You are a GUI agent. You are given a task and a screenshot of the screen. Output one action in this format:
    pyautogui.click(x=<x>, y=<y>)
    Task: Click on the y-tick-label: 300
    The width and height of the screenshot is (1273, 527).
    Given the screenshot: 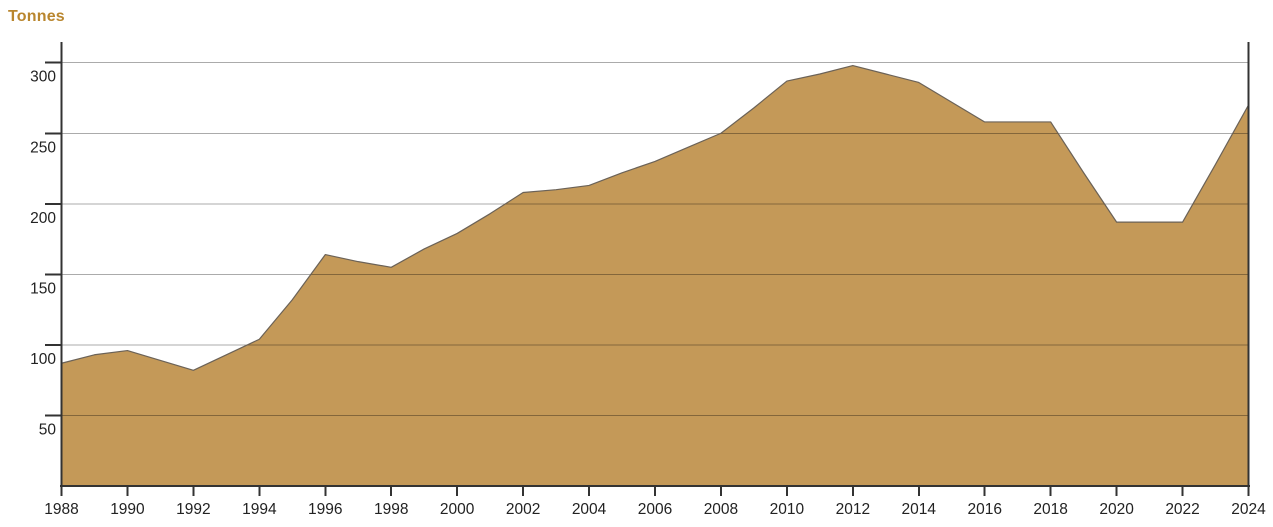 What is the action you would take?
    pyautogui.click(x=43, y=77)
    